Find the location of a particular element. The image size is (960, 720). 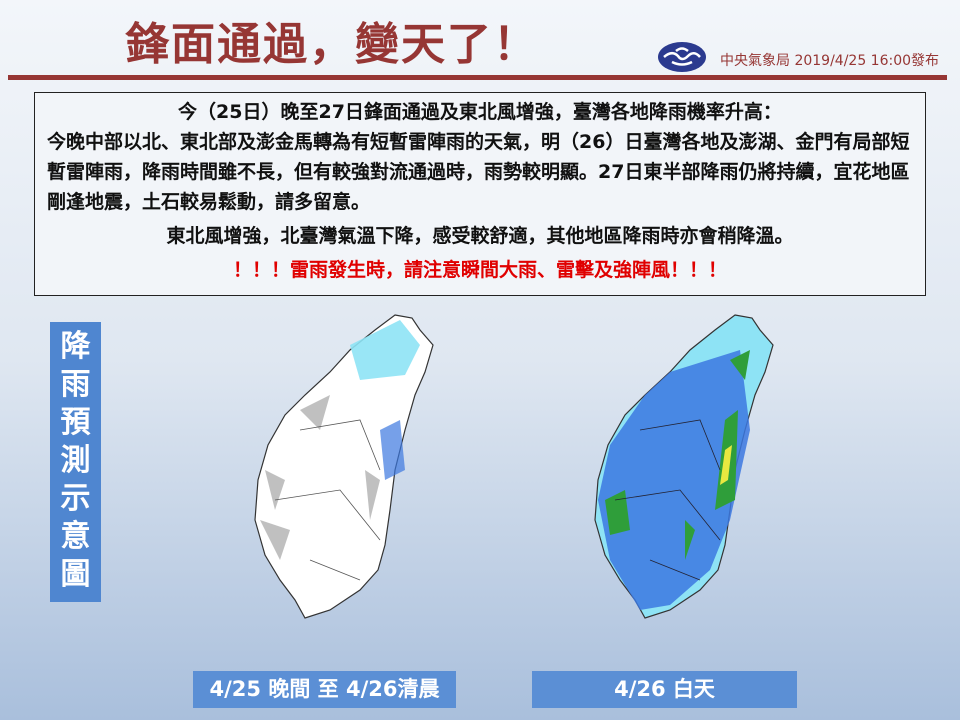

summary-temperature: 東北風增強，北臺灣氣溫下降，感受較舒適，其他地區降雨時亦會稍降溫。 is located at coordinates (480, 236).